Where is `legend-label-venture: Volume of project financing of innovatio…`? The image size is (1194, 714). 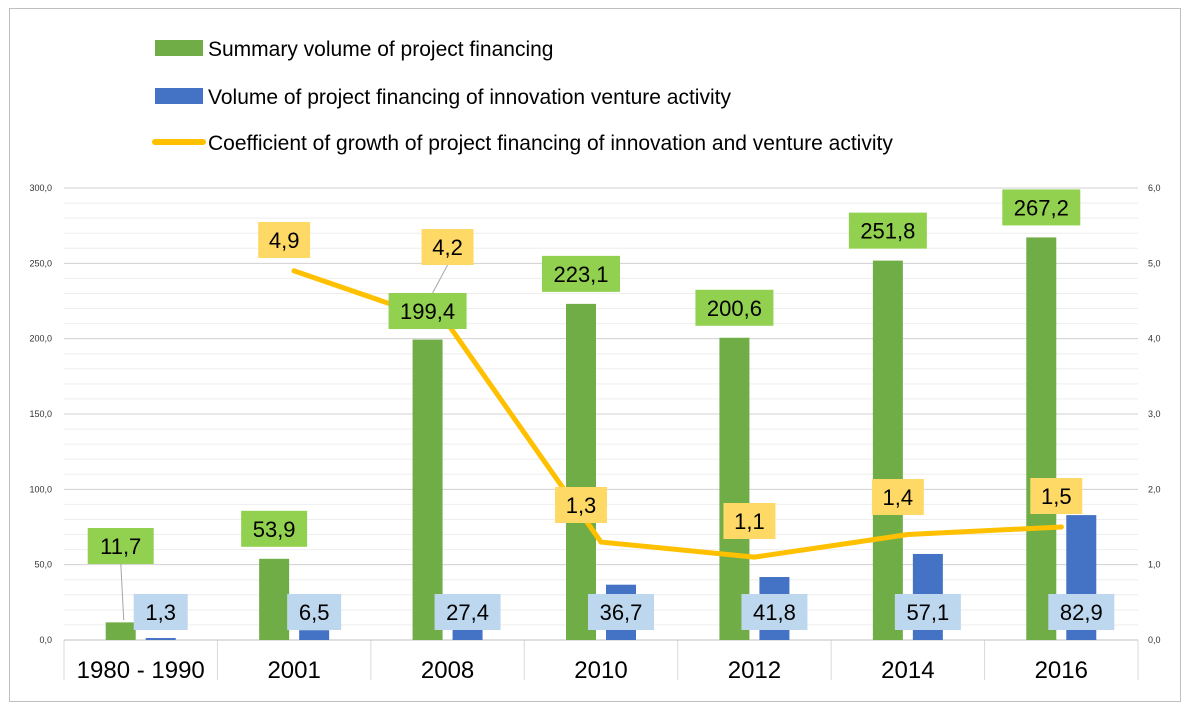
legend-label-venture: Volume of project financing of innovatio… is located at coordinates (469, 97).